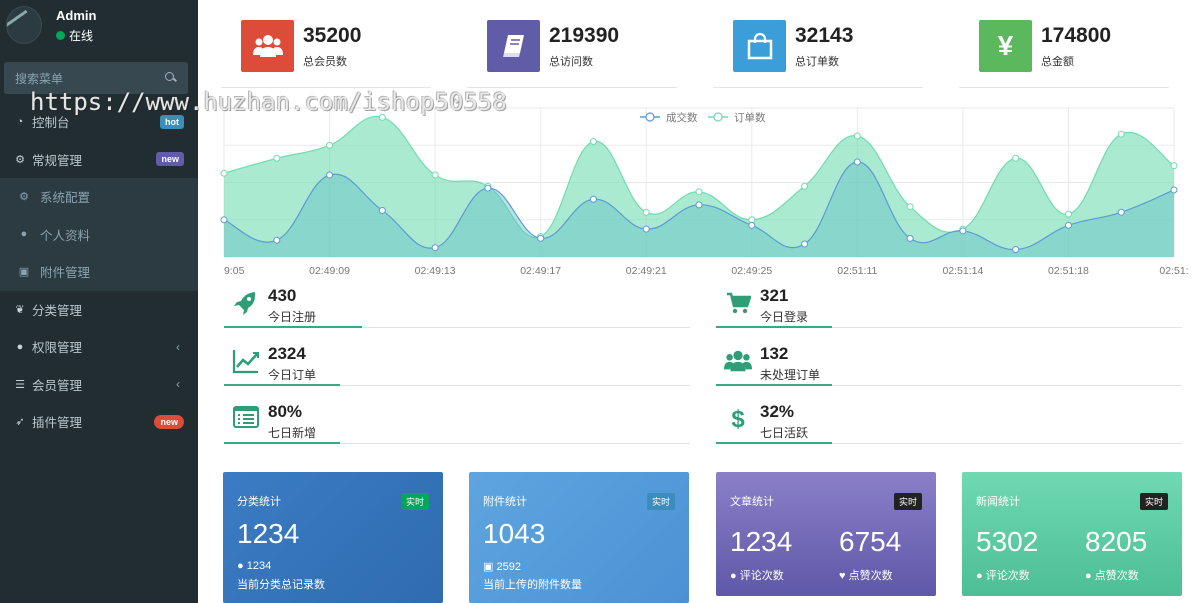  Describe the element at coordinates (287, 353) in the screenshot. I see `mini-value: 2324` at that location.